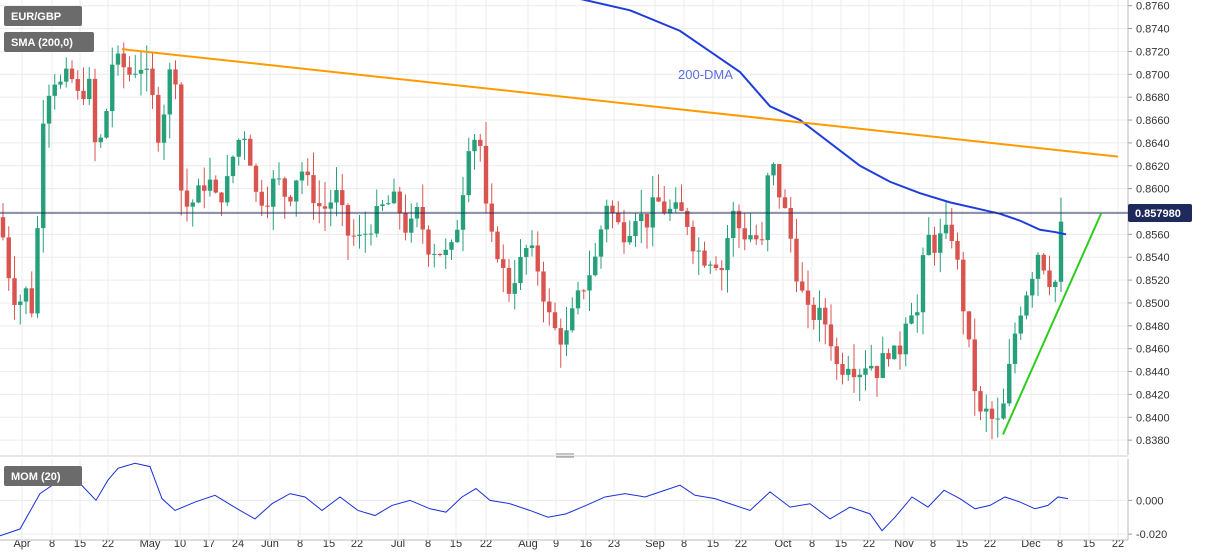 This screenshot has width=1207, height=555. Describe the element at coordinates (565, 455) in the screenshot. I see `panel-splitter-handle` at that location.